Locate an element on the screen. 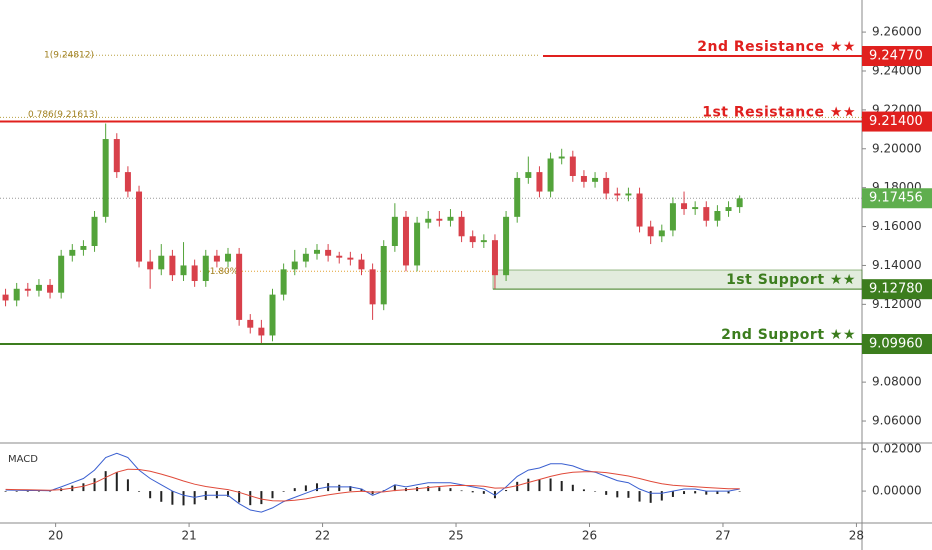 This screenshot has width=932, height=550. y-tick-label: 9.12000 is located at coordinates (897, 304).